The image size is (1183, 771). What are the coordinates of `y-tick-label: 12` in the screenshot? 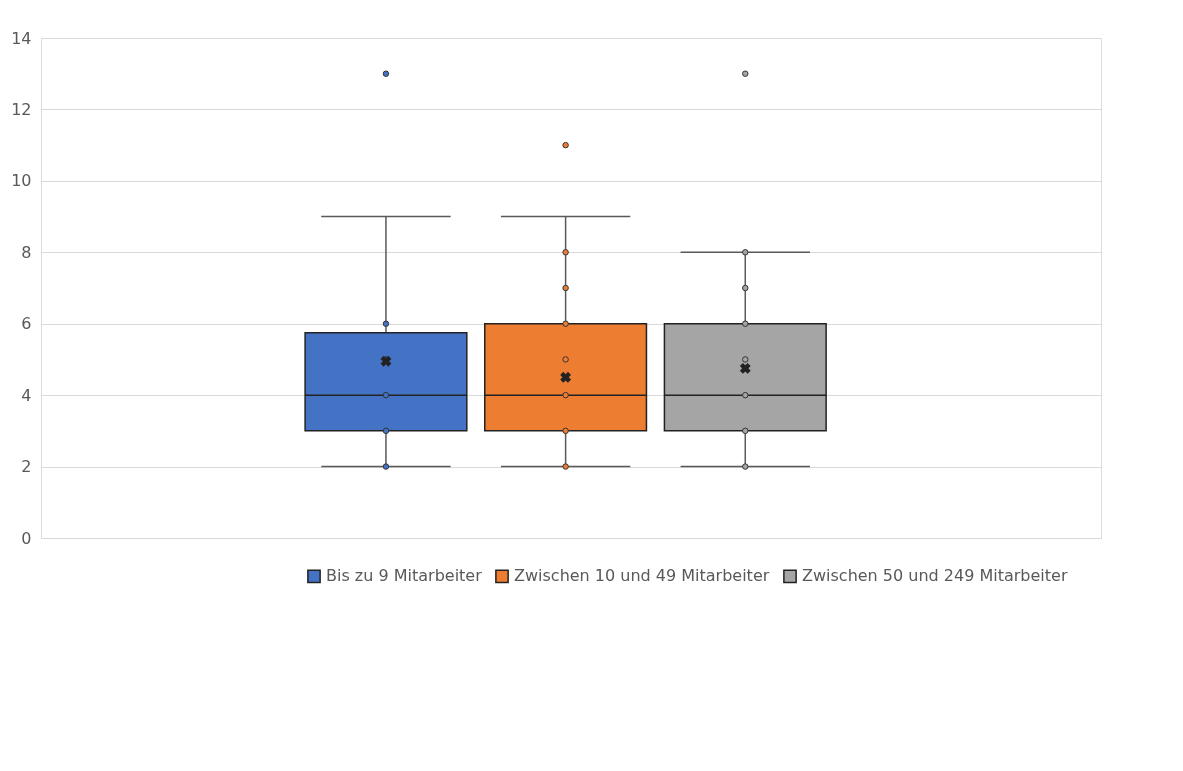 It's located at (21, 109).